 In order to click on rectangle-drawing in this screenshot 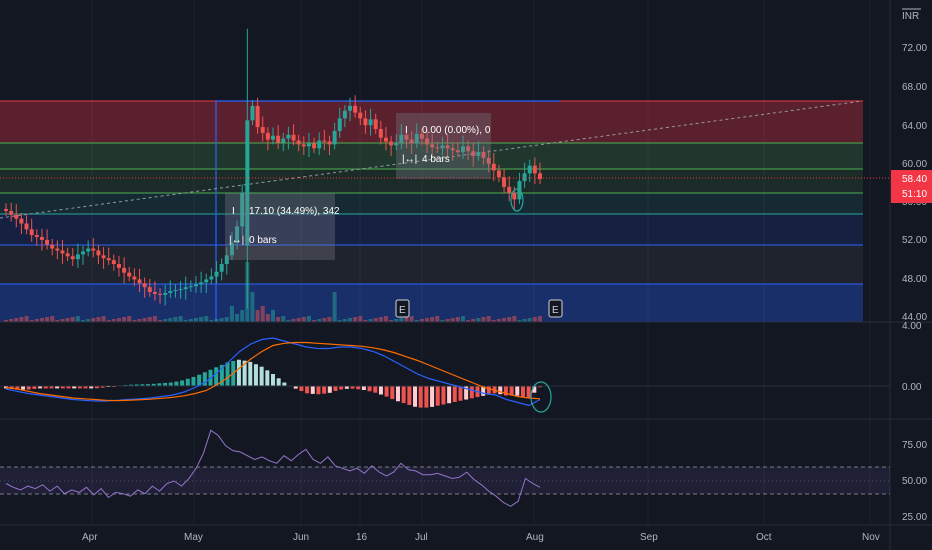, I will do `click(387, 211)`.